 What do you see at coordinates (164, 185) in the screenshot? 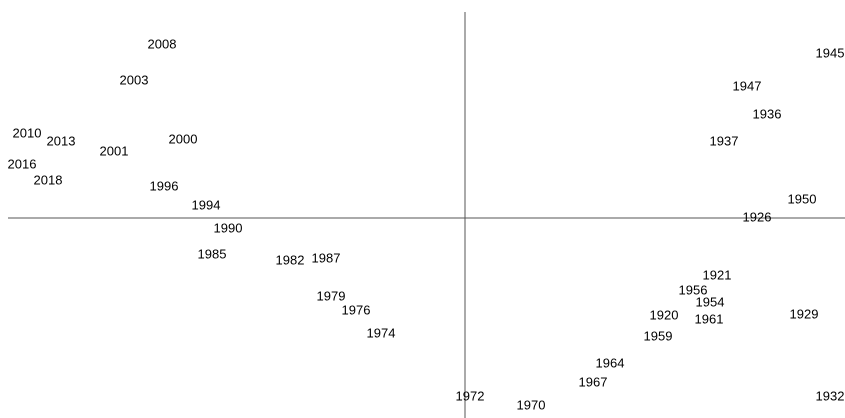
I see `point-label: 1996` at bounding box center [164, 185].